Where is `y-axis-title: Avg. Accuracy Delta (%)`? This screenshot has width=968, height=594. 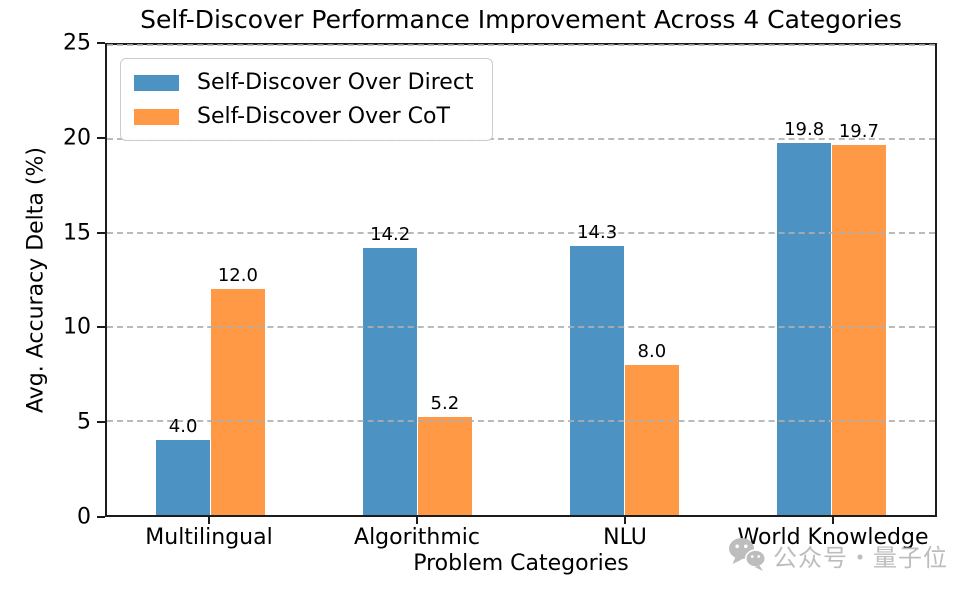 y-axis-title: Avg. Accuracy Delta (%) is located at coordinates (36, 280).